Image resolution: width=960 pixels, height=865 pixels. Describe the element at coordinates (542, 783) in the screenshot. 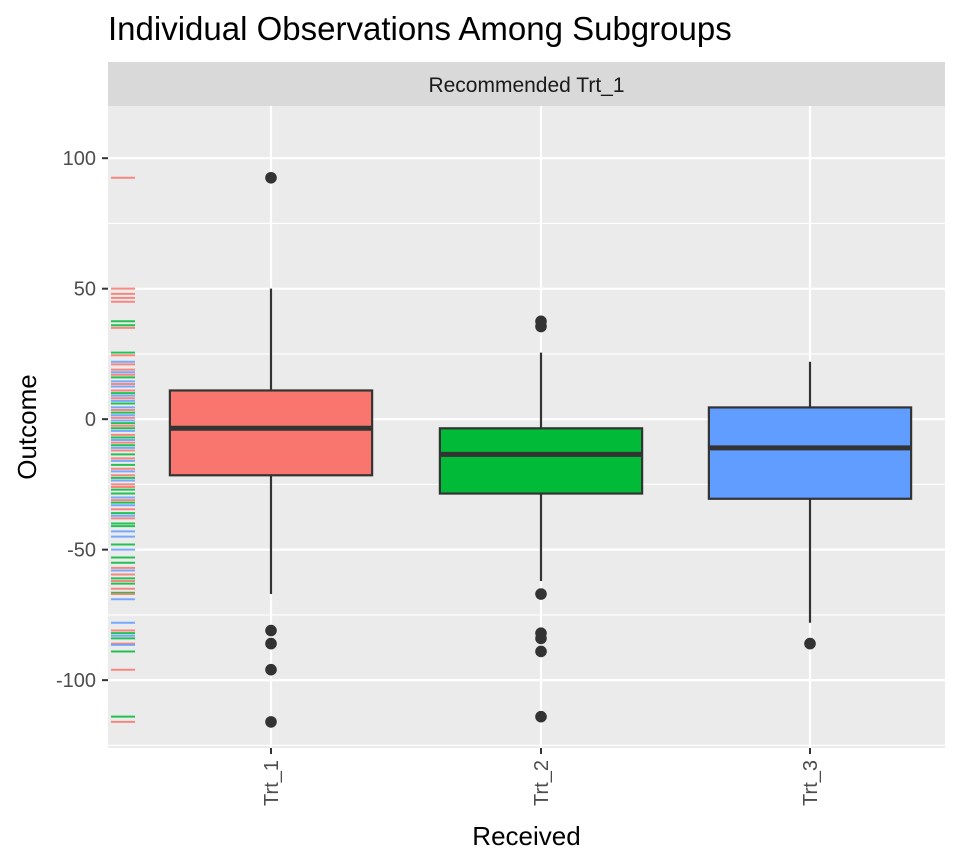

I see `x-tick-label: Trt_2` at that location.